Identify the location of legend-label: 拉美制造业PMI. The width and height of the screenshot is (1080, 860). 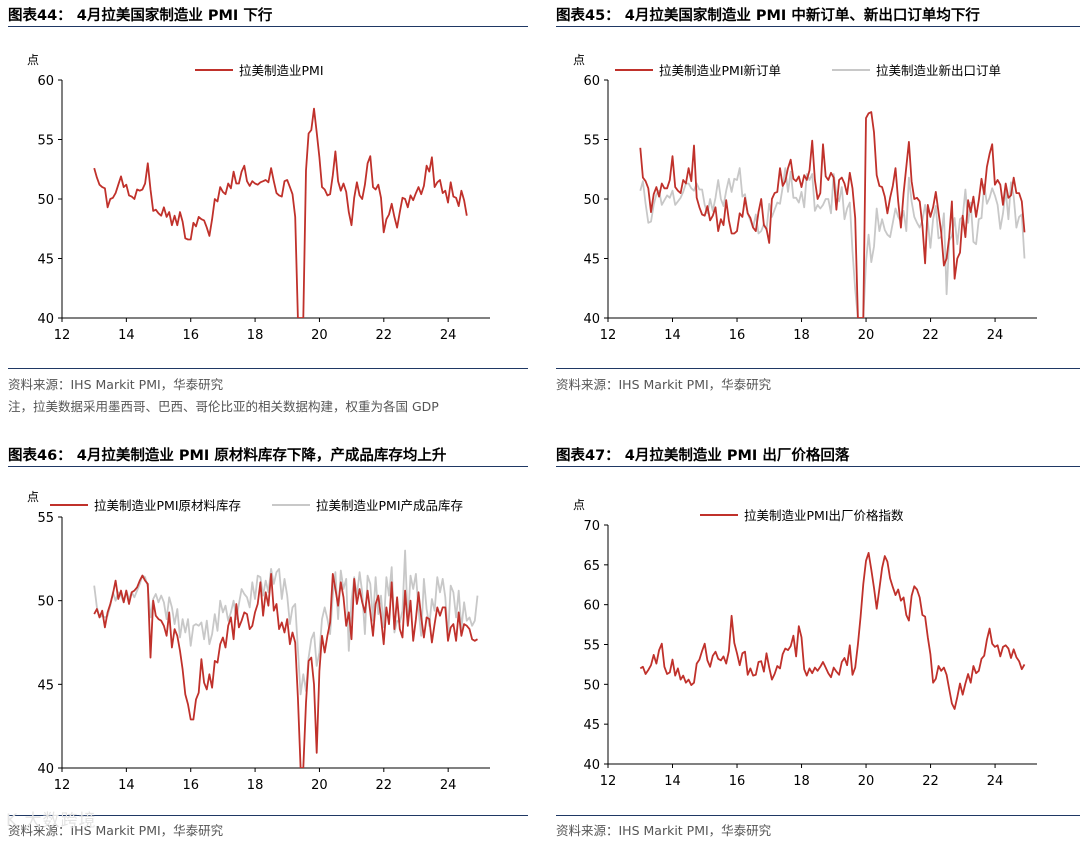
(281, 70).